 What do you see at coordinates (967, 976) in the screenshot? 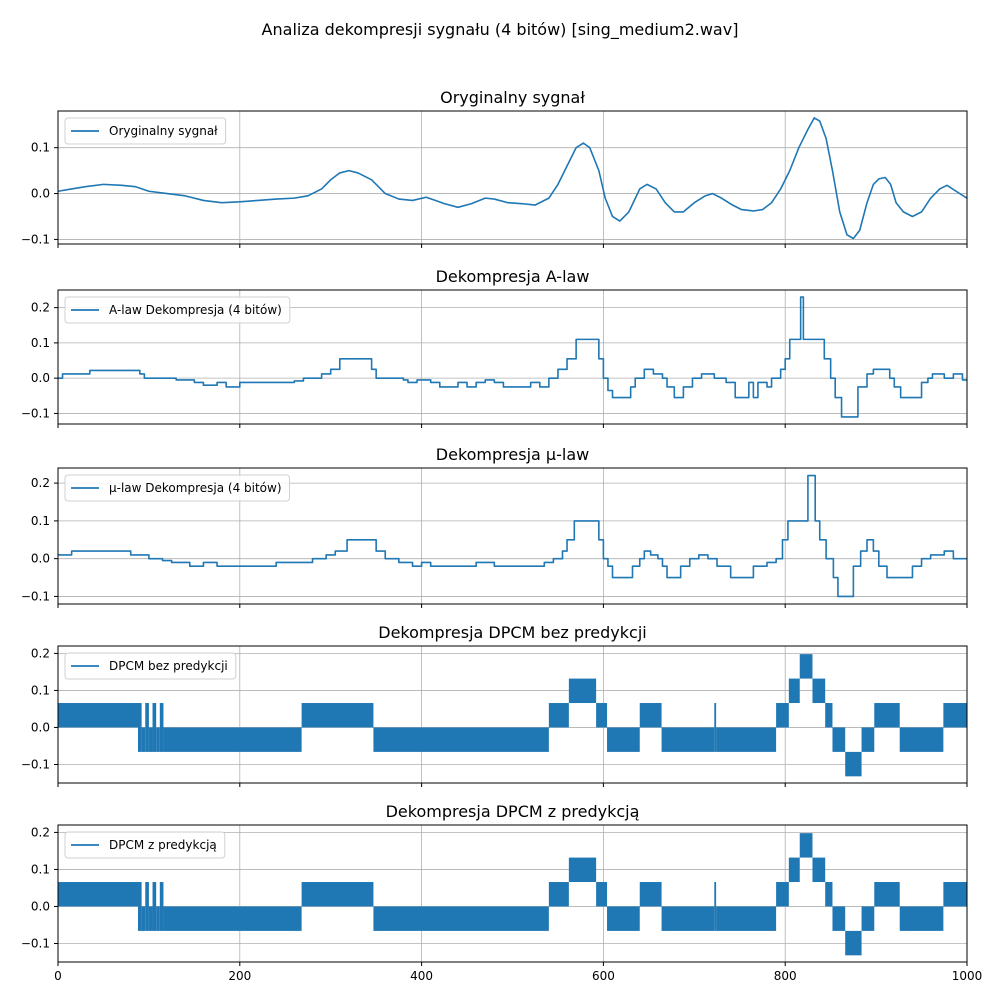
I see `x-tick-label: 1000` at bounding box center [967, 976].